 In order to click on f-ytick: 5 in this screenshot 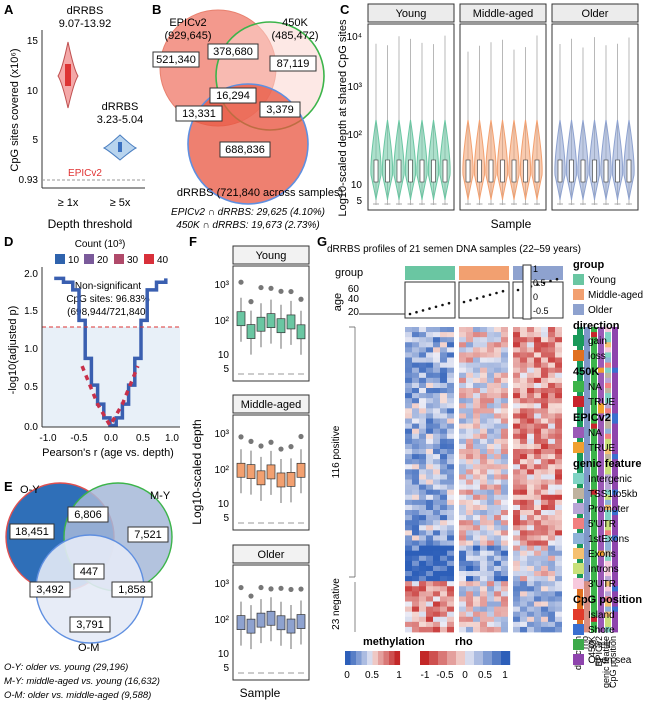, I will do `click(226, 369)`.